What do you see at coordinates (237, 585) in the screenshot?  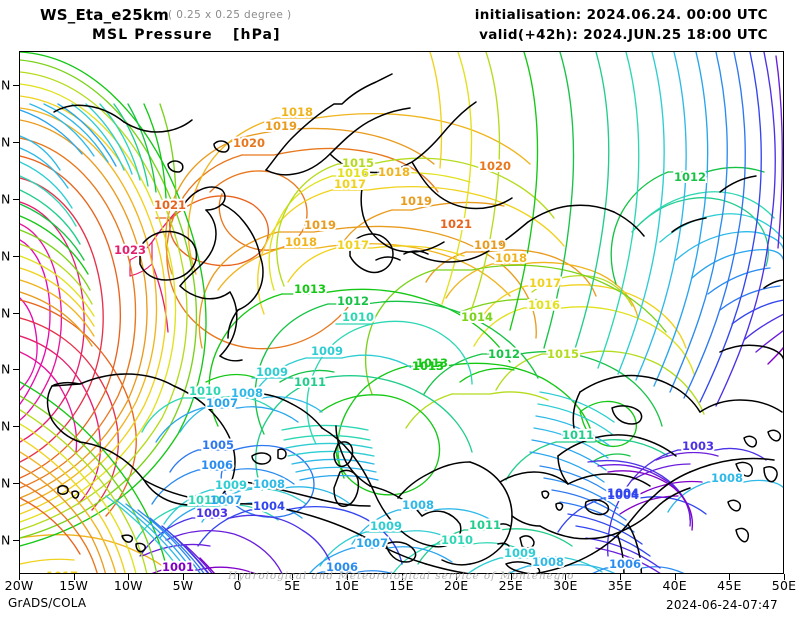 I see `x-axis-label: 0` at bounding box center [237, 585].